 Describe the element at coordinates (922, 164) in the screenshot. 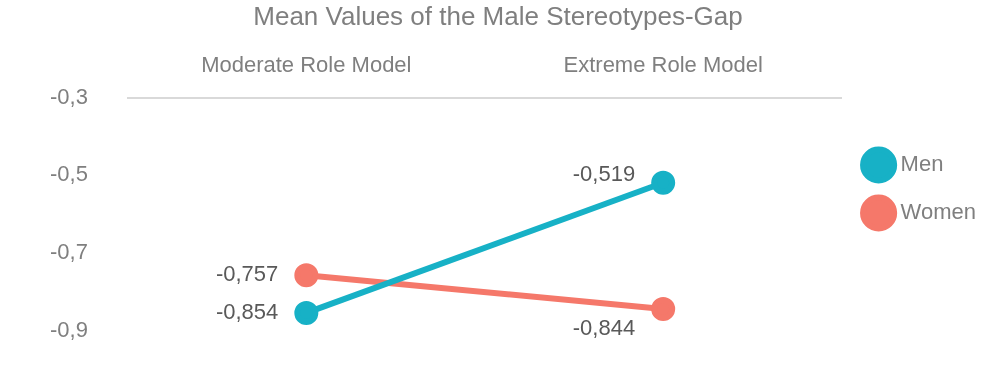

I see `legend-label: Men` at that location.